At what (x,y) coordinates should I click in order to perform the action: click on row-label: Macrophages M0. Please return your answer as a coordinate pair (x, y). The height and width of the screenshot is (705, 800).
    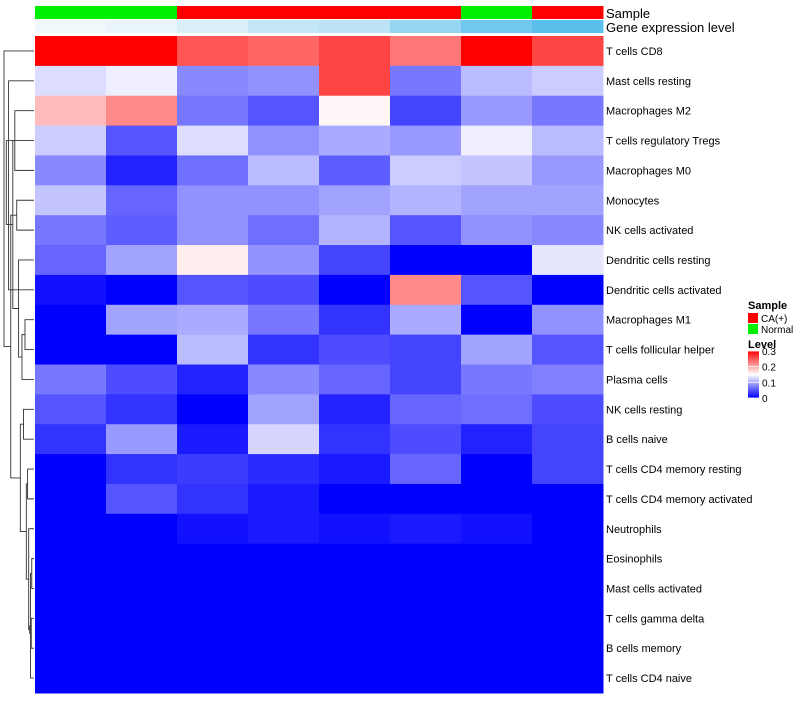
    Looking at the image, I should click on (648, 171).